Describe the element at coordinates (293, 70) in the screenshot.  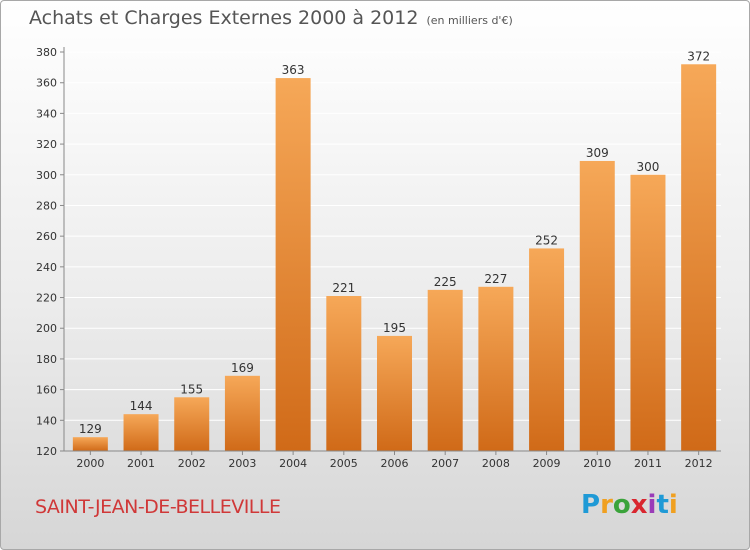
I see `value-label: 363` at that location.